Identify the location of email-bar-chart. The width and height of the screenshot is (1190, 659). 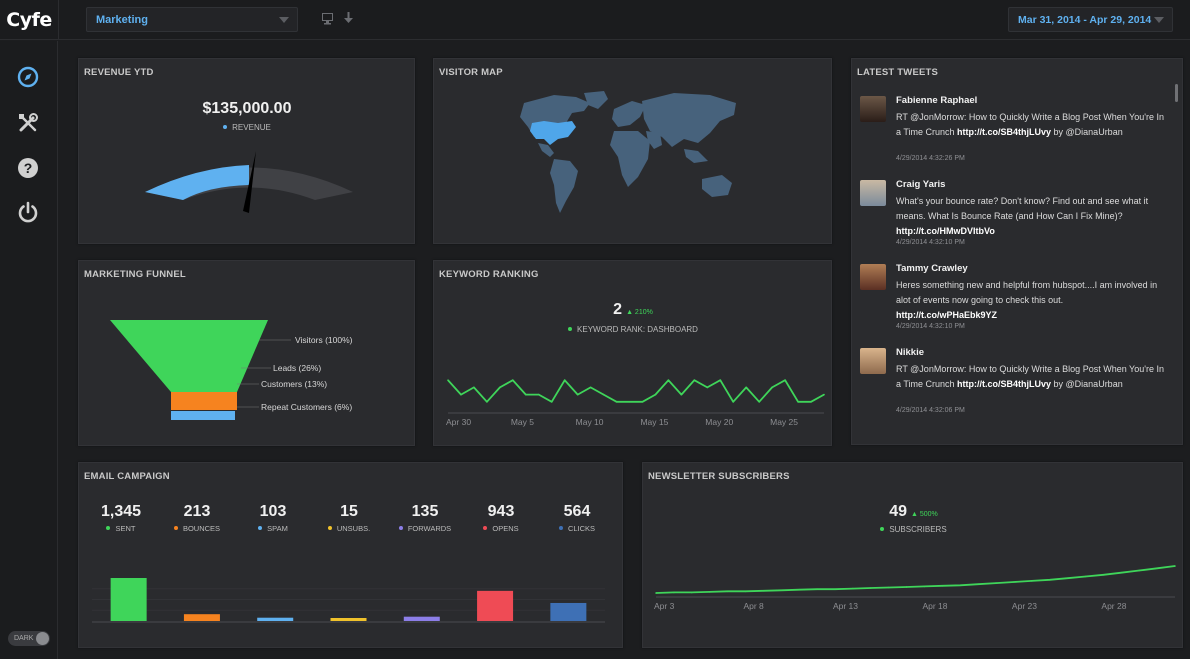
(348, 600).